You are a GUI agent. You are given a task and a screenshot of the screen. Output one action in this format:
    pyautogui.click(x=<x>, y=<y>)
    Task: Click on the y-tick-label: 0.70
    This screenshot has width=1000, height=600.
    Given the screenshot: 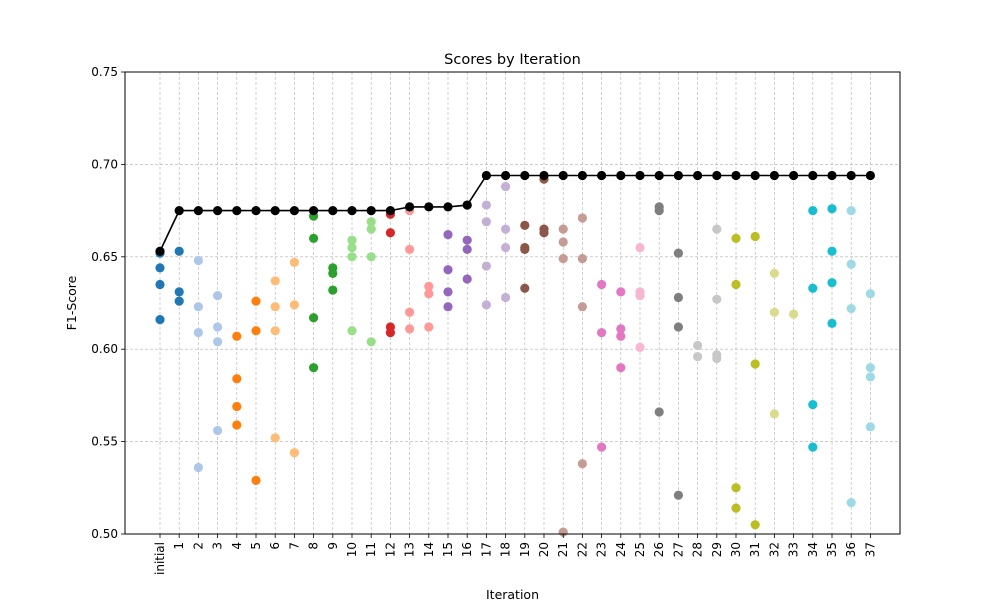 What is the action you would take?
    pyautogui.click(x=104, y=164)
    